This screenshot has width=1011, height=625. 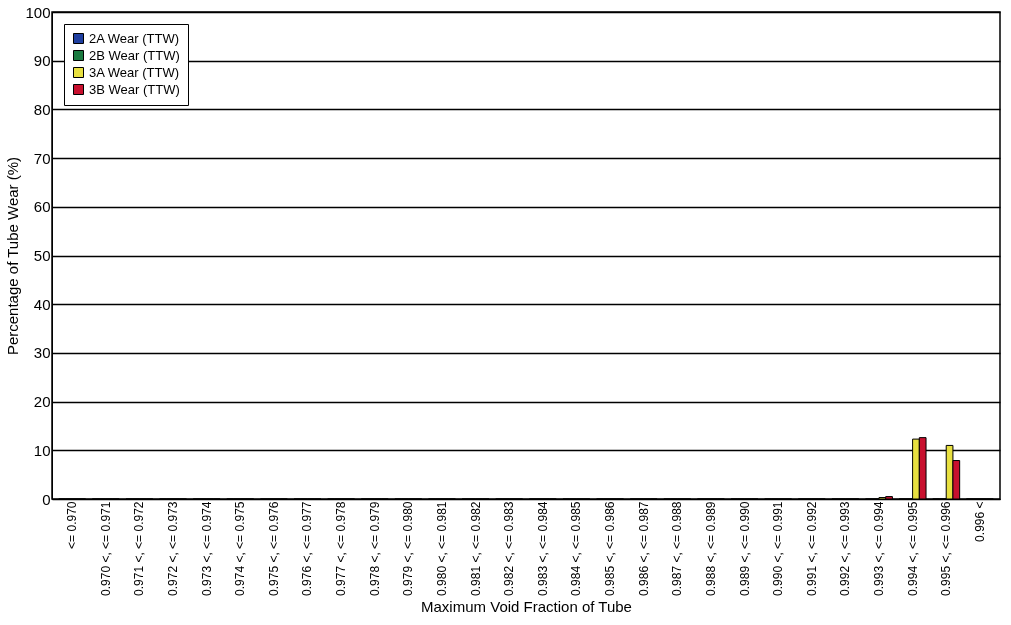 I want to click on x-tick-label: 0.971 <, <= 0.972, so click(x=139, y=548).